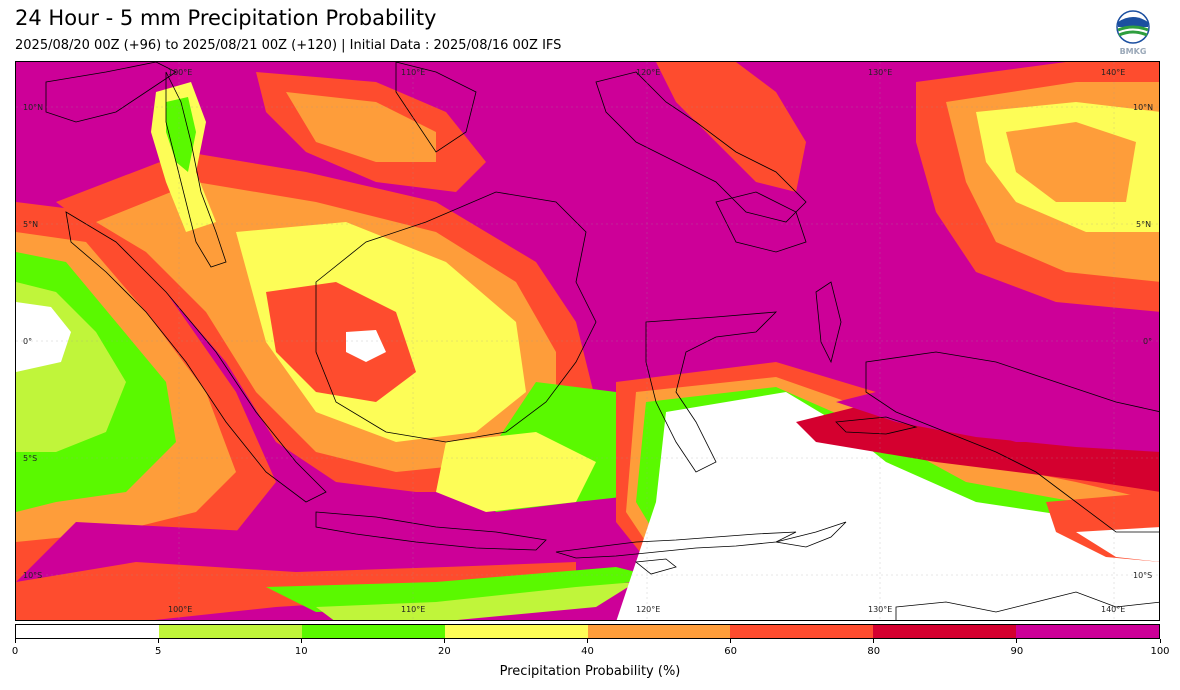 Image resolution: width=1180 pixels, height=690 pixels. Describe the element at coordinates (436, 107) in the screenshot. I see `coast-vietnam` at that location.